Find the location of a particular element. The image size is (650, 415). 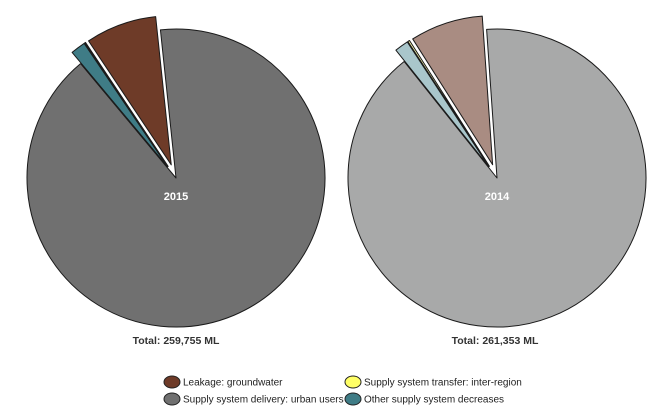

pie-center-label: 2015 is located at coordinates (176, 197).